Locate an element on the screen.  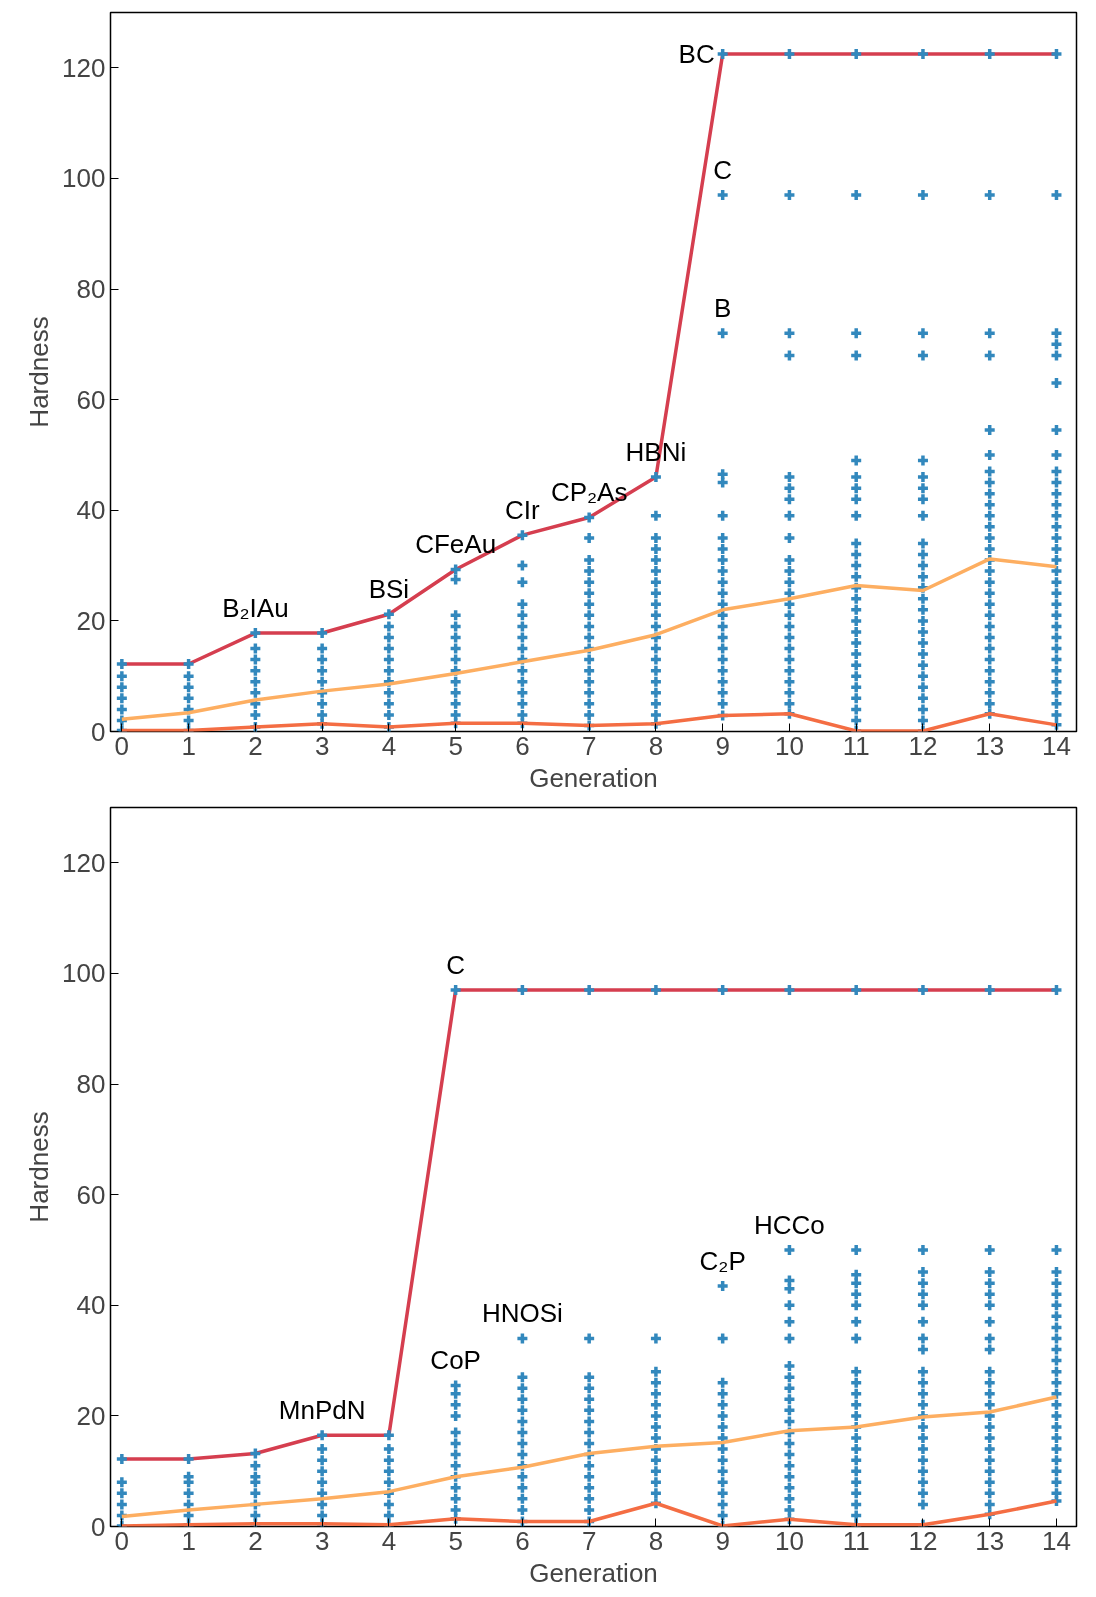
annotation: BC is located at coordinates (696, 53).